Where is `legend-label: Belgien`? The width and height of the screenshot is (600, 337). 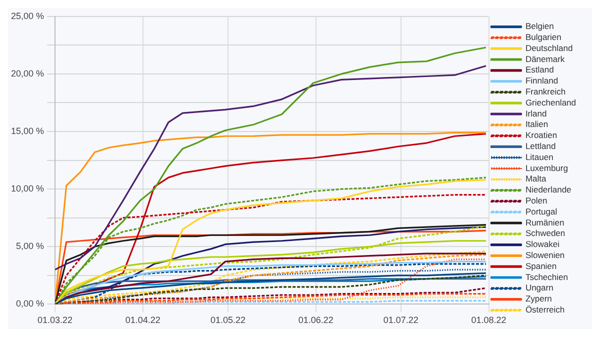
legend-label: Belgien is located at coordinates (539, 26).